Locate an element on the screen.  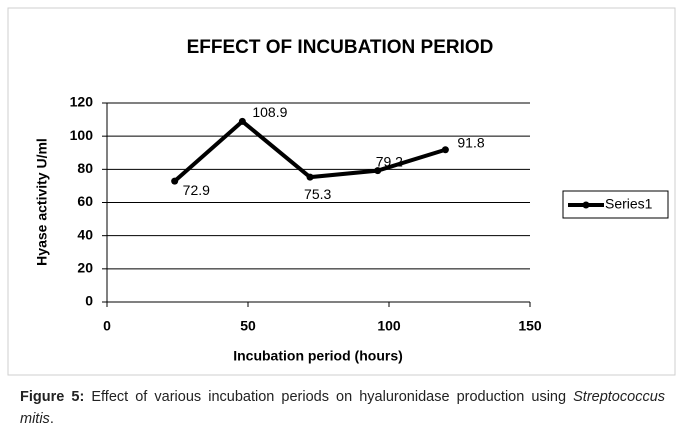
chart-title: EFFECT OF INCUBATION PERIOD is located at coordinates (340, 47).